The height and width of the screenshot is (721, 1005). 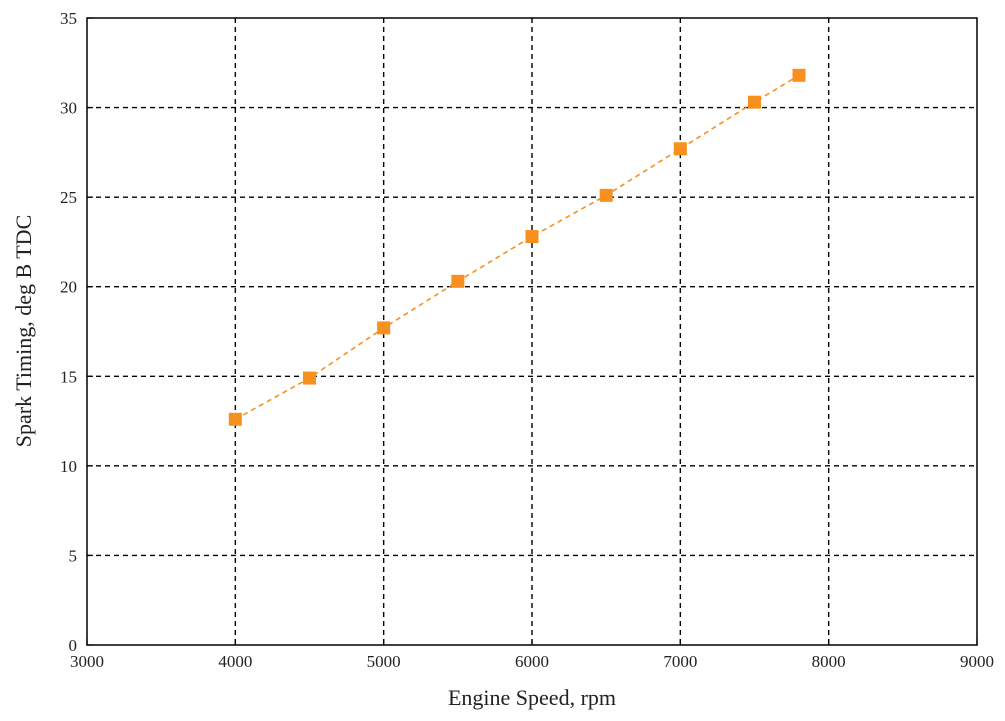 What do you see at coordinates (87, 661) in the screenshot?
I see `x-tick-label: 3000` at bounding box center [87, 661].